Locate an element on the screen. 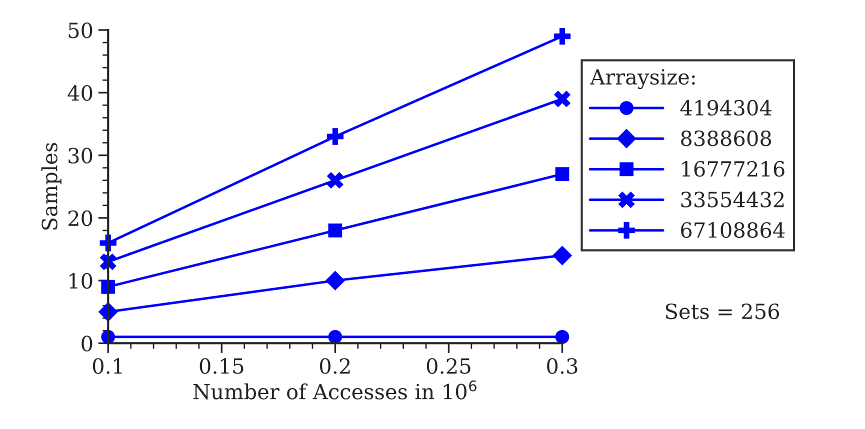  y-tick-label: 10 is located at coordinates (81, 281).